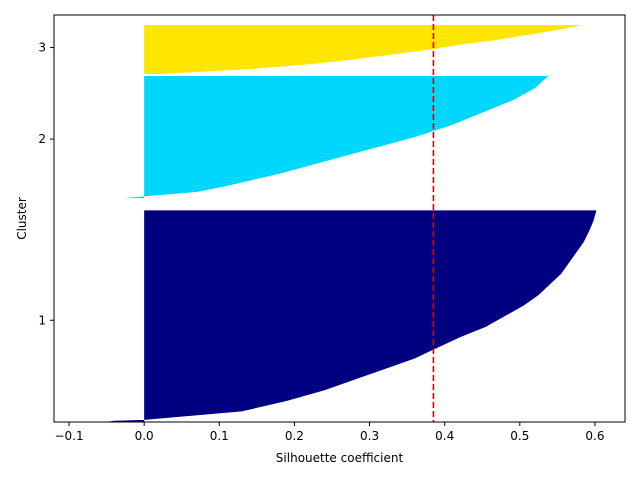 The image size is (640, 480). Describe the element at coordinates (68, 436) in the screenshot. I see `x-tick-label: −0.1` at that location.